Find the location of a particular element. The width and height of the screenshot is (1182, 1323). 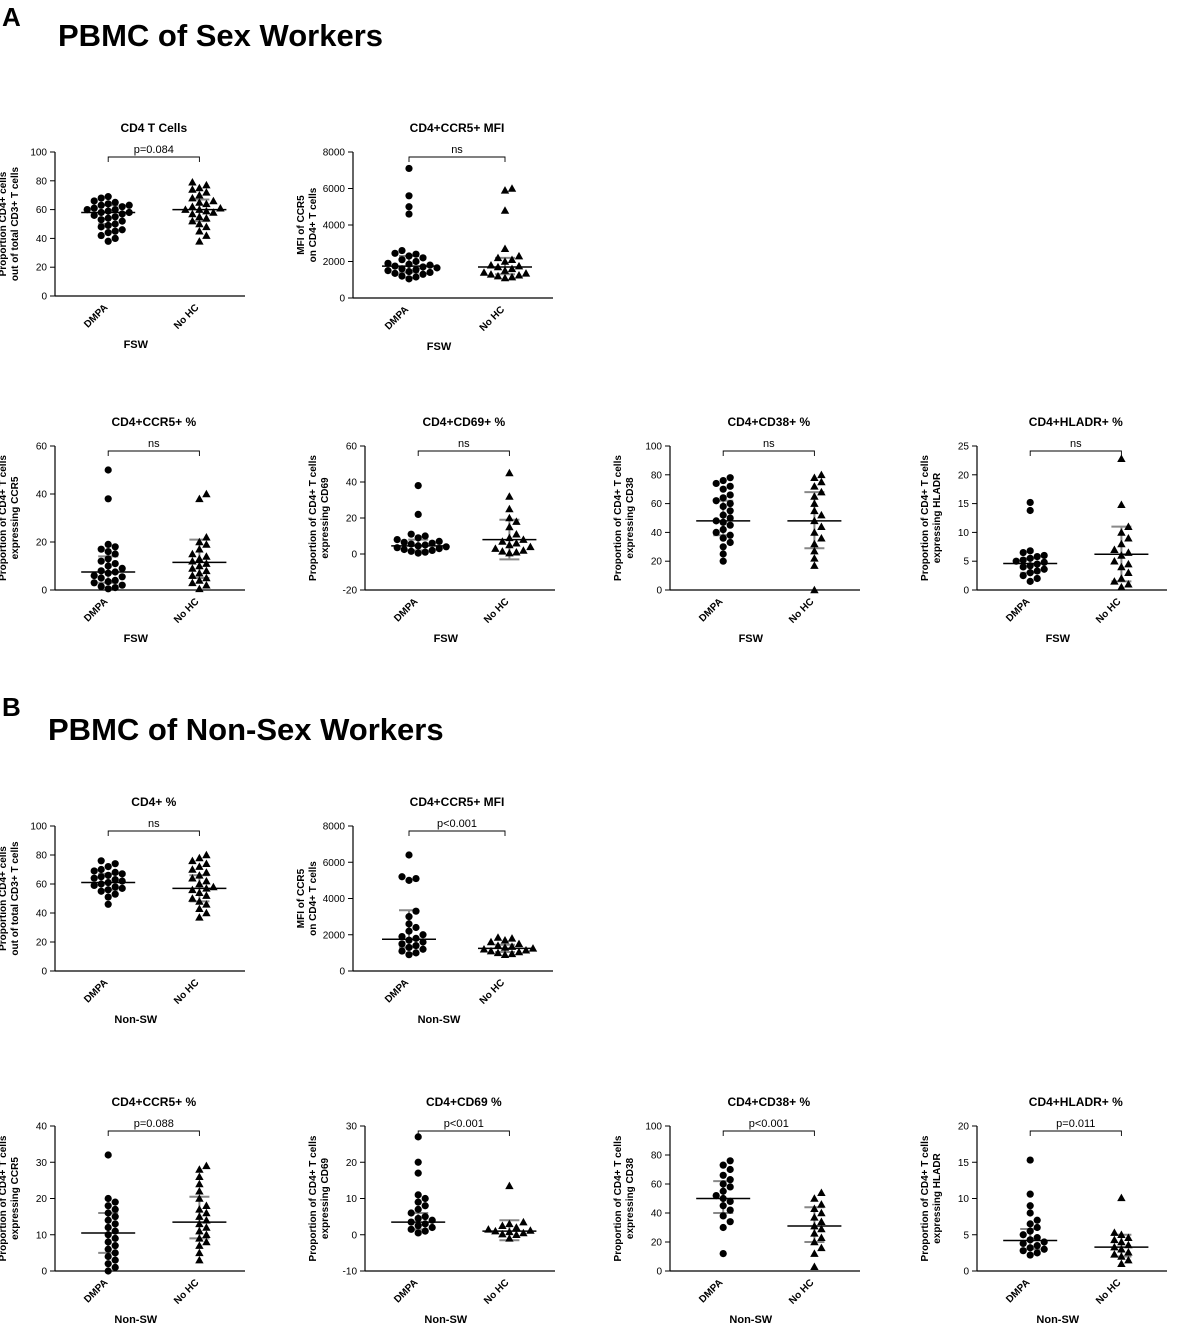

y-tick-label: -10 is located at coordinates (350, 1272).